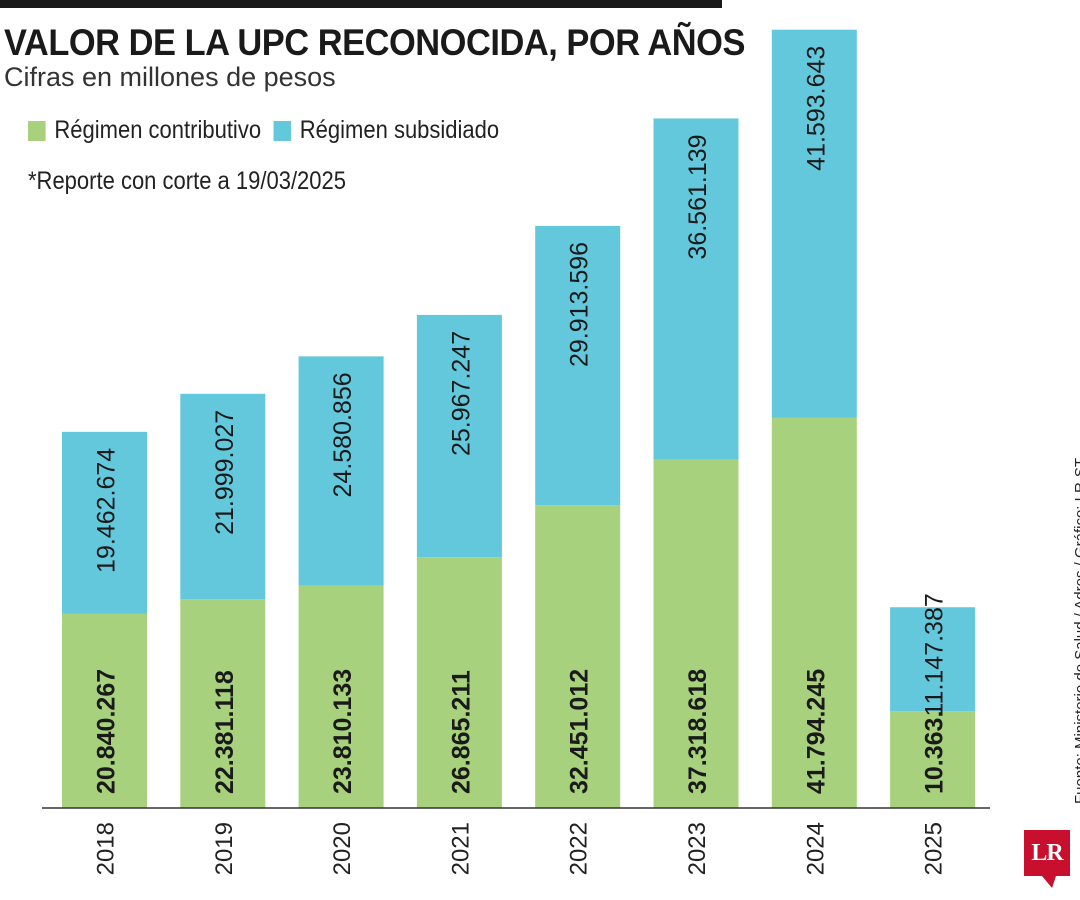  Describe the element at coordinates (107, 731) in the screenshot. I see `data-label-contributivo-2018: 20.840.267` at that location.